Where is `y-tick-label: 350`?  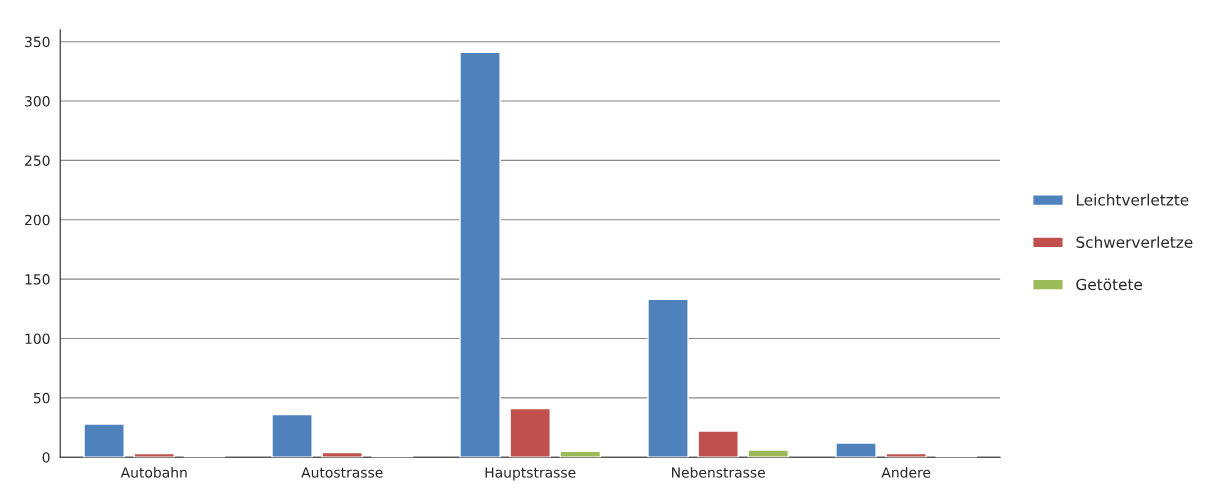 y-tick-label: 350 is located at coordinates (37, 42).